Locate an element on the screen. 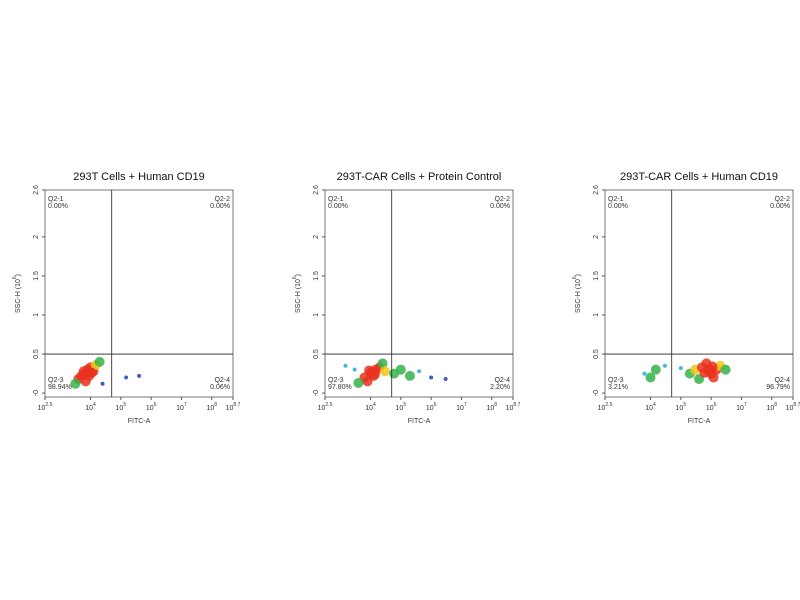  y-axis-label: SSC-H (106) is located at coordinates (297, 293).